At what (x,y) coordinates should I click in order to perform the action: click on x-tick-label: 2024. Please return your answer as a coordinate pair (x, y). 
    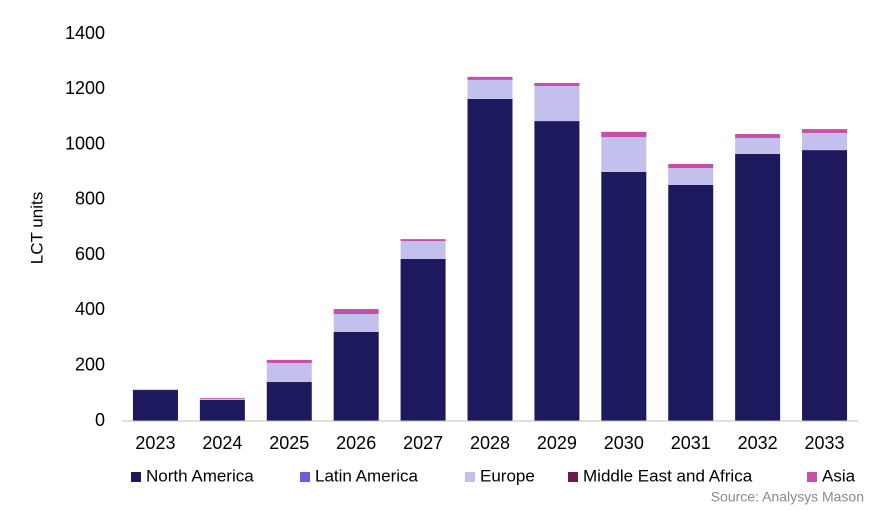
    Looking at the image, I should click on (222, 443).